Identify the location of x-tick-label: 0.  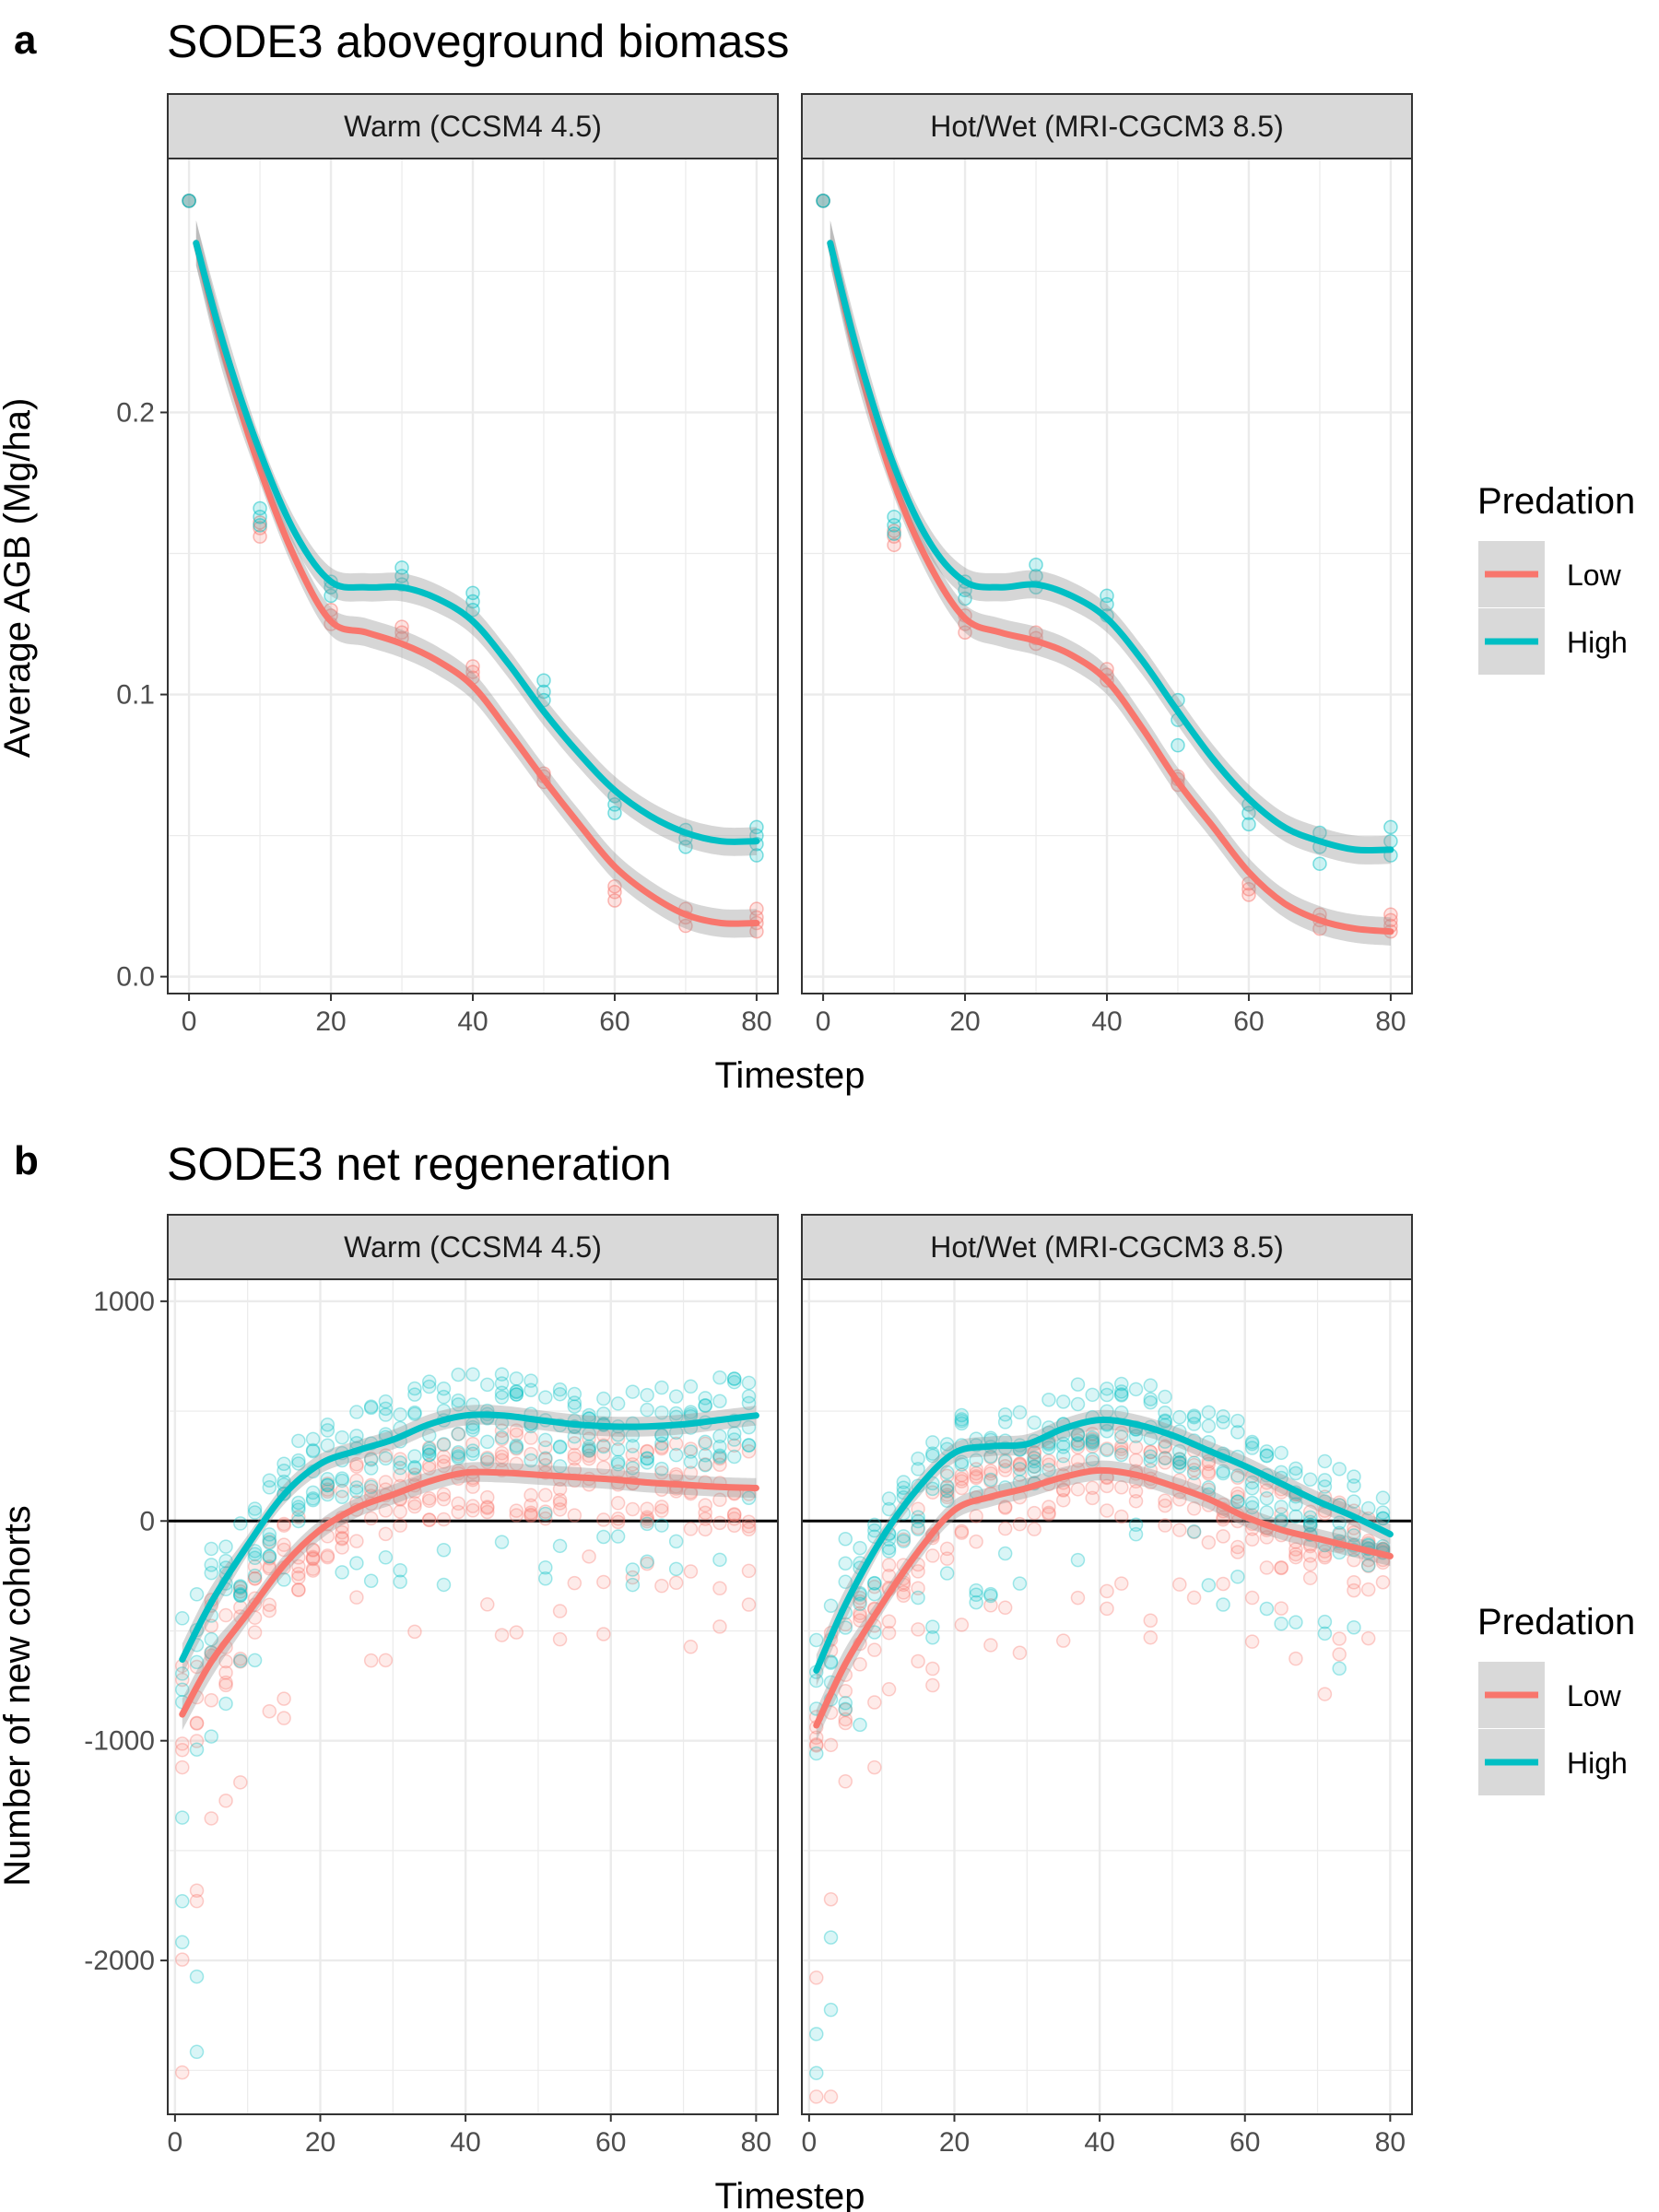
(175, 2142).